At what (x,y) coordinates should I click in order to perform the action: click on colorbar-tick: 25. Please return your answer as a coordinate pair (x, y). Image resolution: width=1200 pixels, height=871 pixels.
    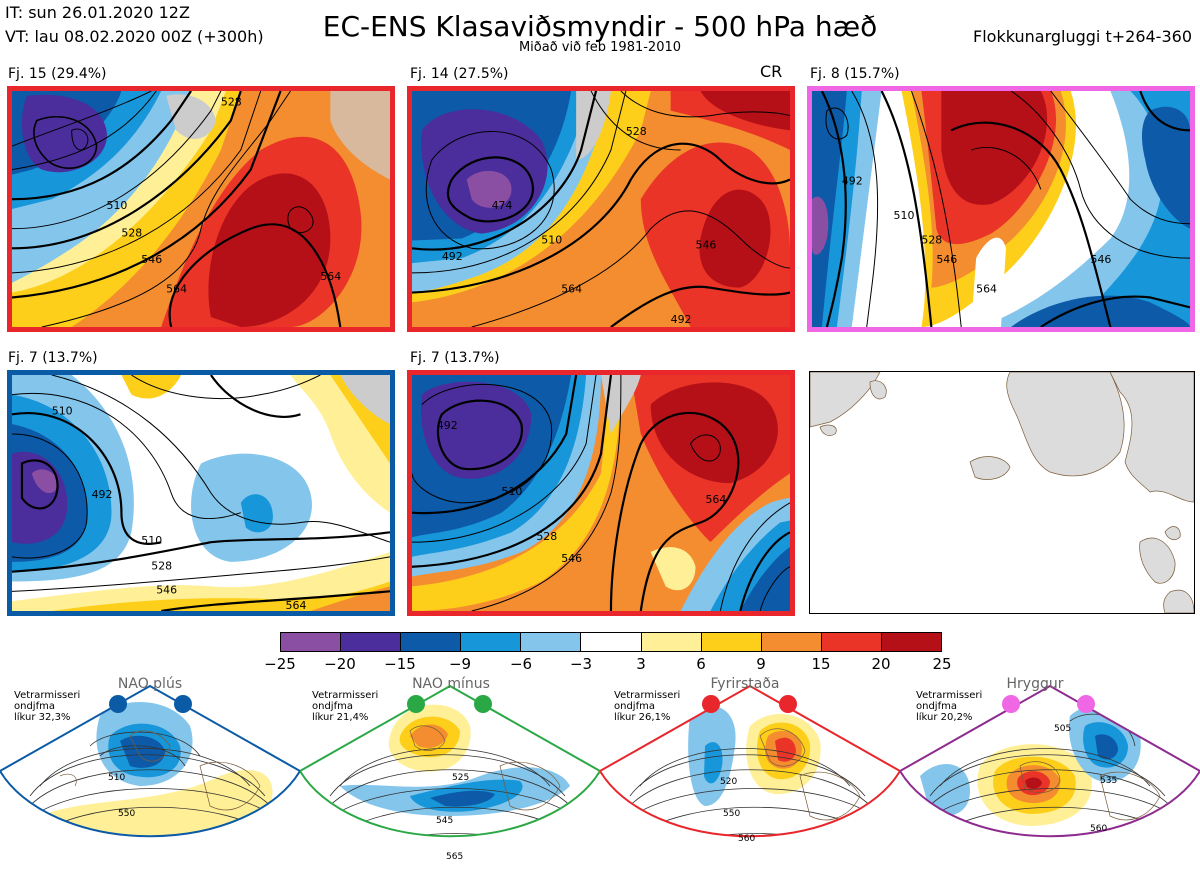
    Looking at the image, I should click on (942, 664).